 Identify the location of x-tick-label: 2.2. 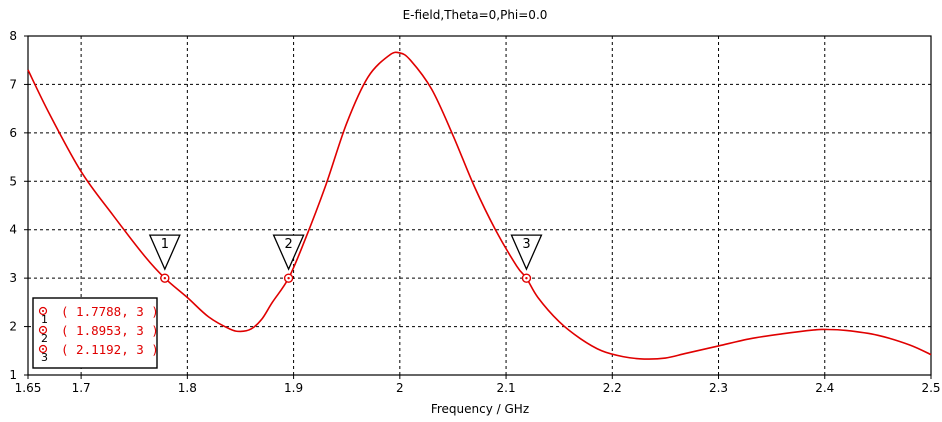
(612, 388).